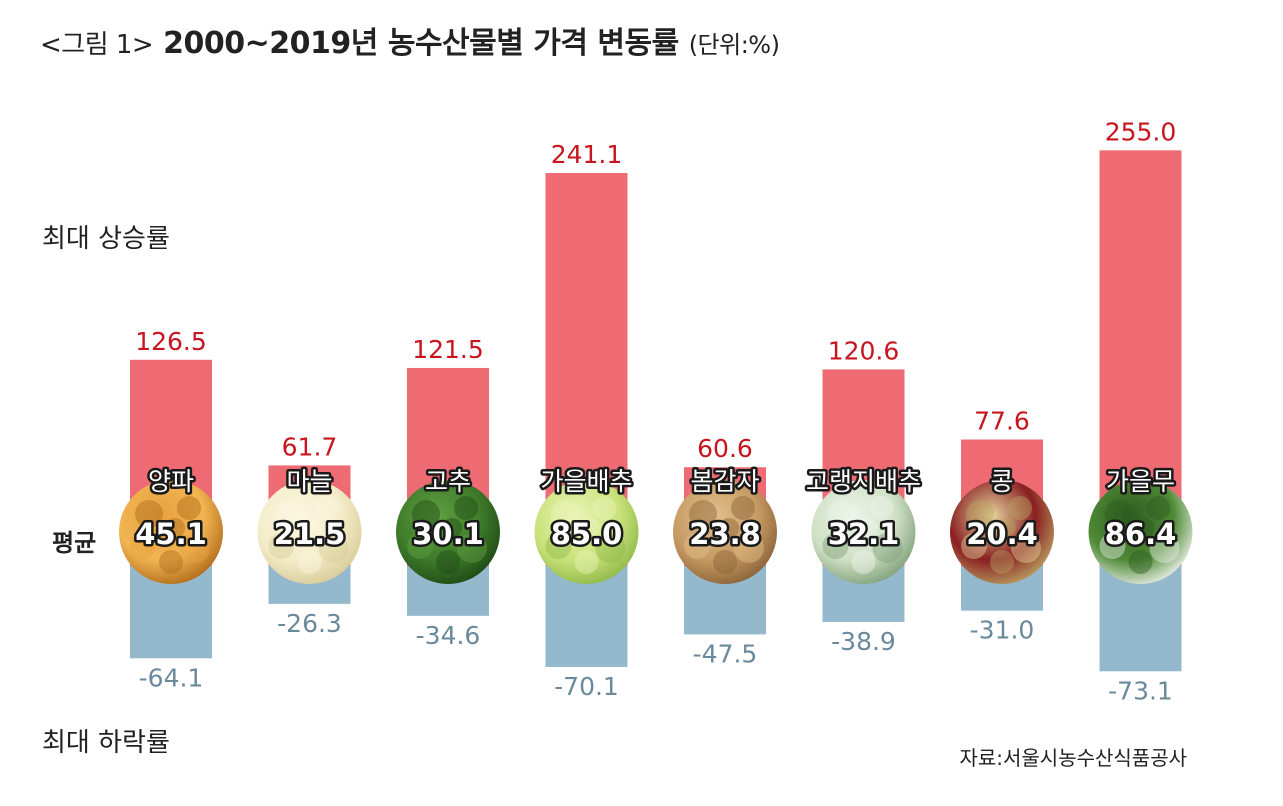  What do you see at coordinates (864, 350) in the screenshot?
I see `rise-value-label: 120.6` at bounding box center [864, 350].